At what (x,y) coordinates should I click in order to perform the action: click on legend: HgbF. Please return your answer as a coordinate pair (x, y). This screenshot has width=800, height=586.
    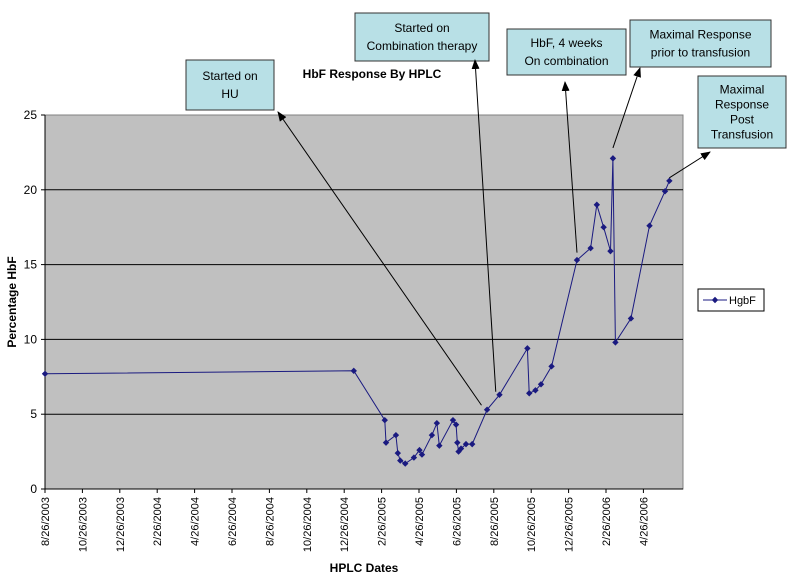
    Looking at the image, I should click on (731, 300).